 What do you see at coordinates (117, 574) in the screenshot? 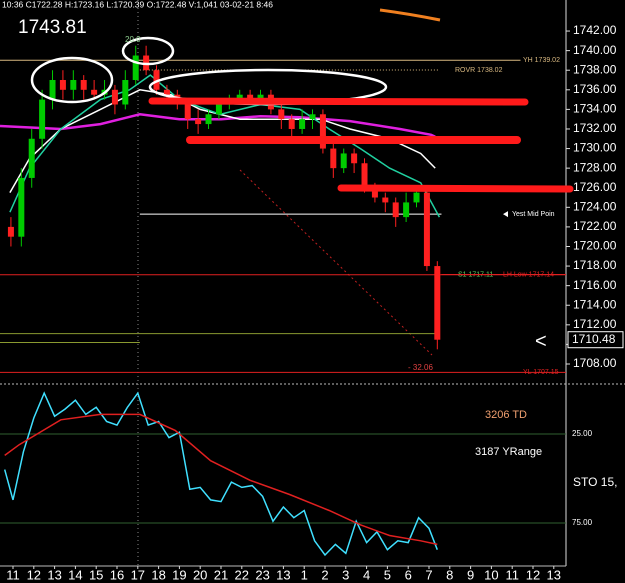
I see `x-tick-label: 16` at bounding box center [117, 574].